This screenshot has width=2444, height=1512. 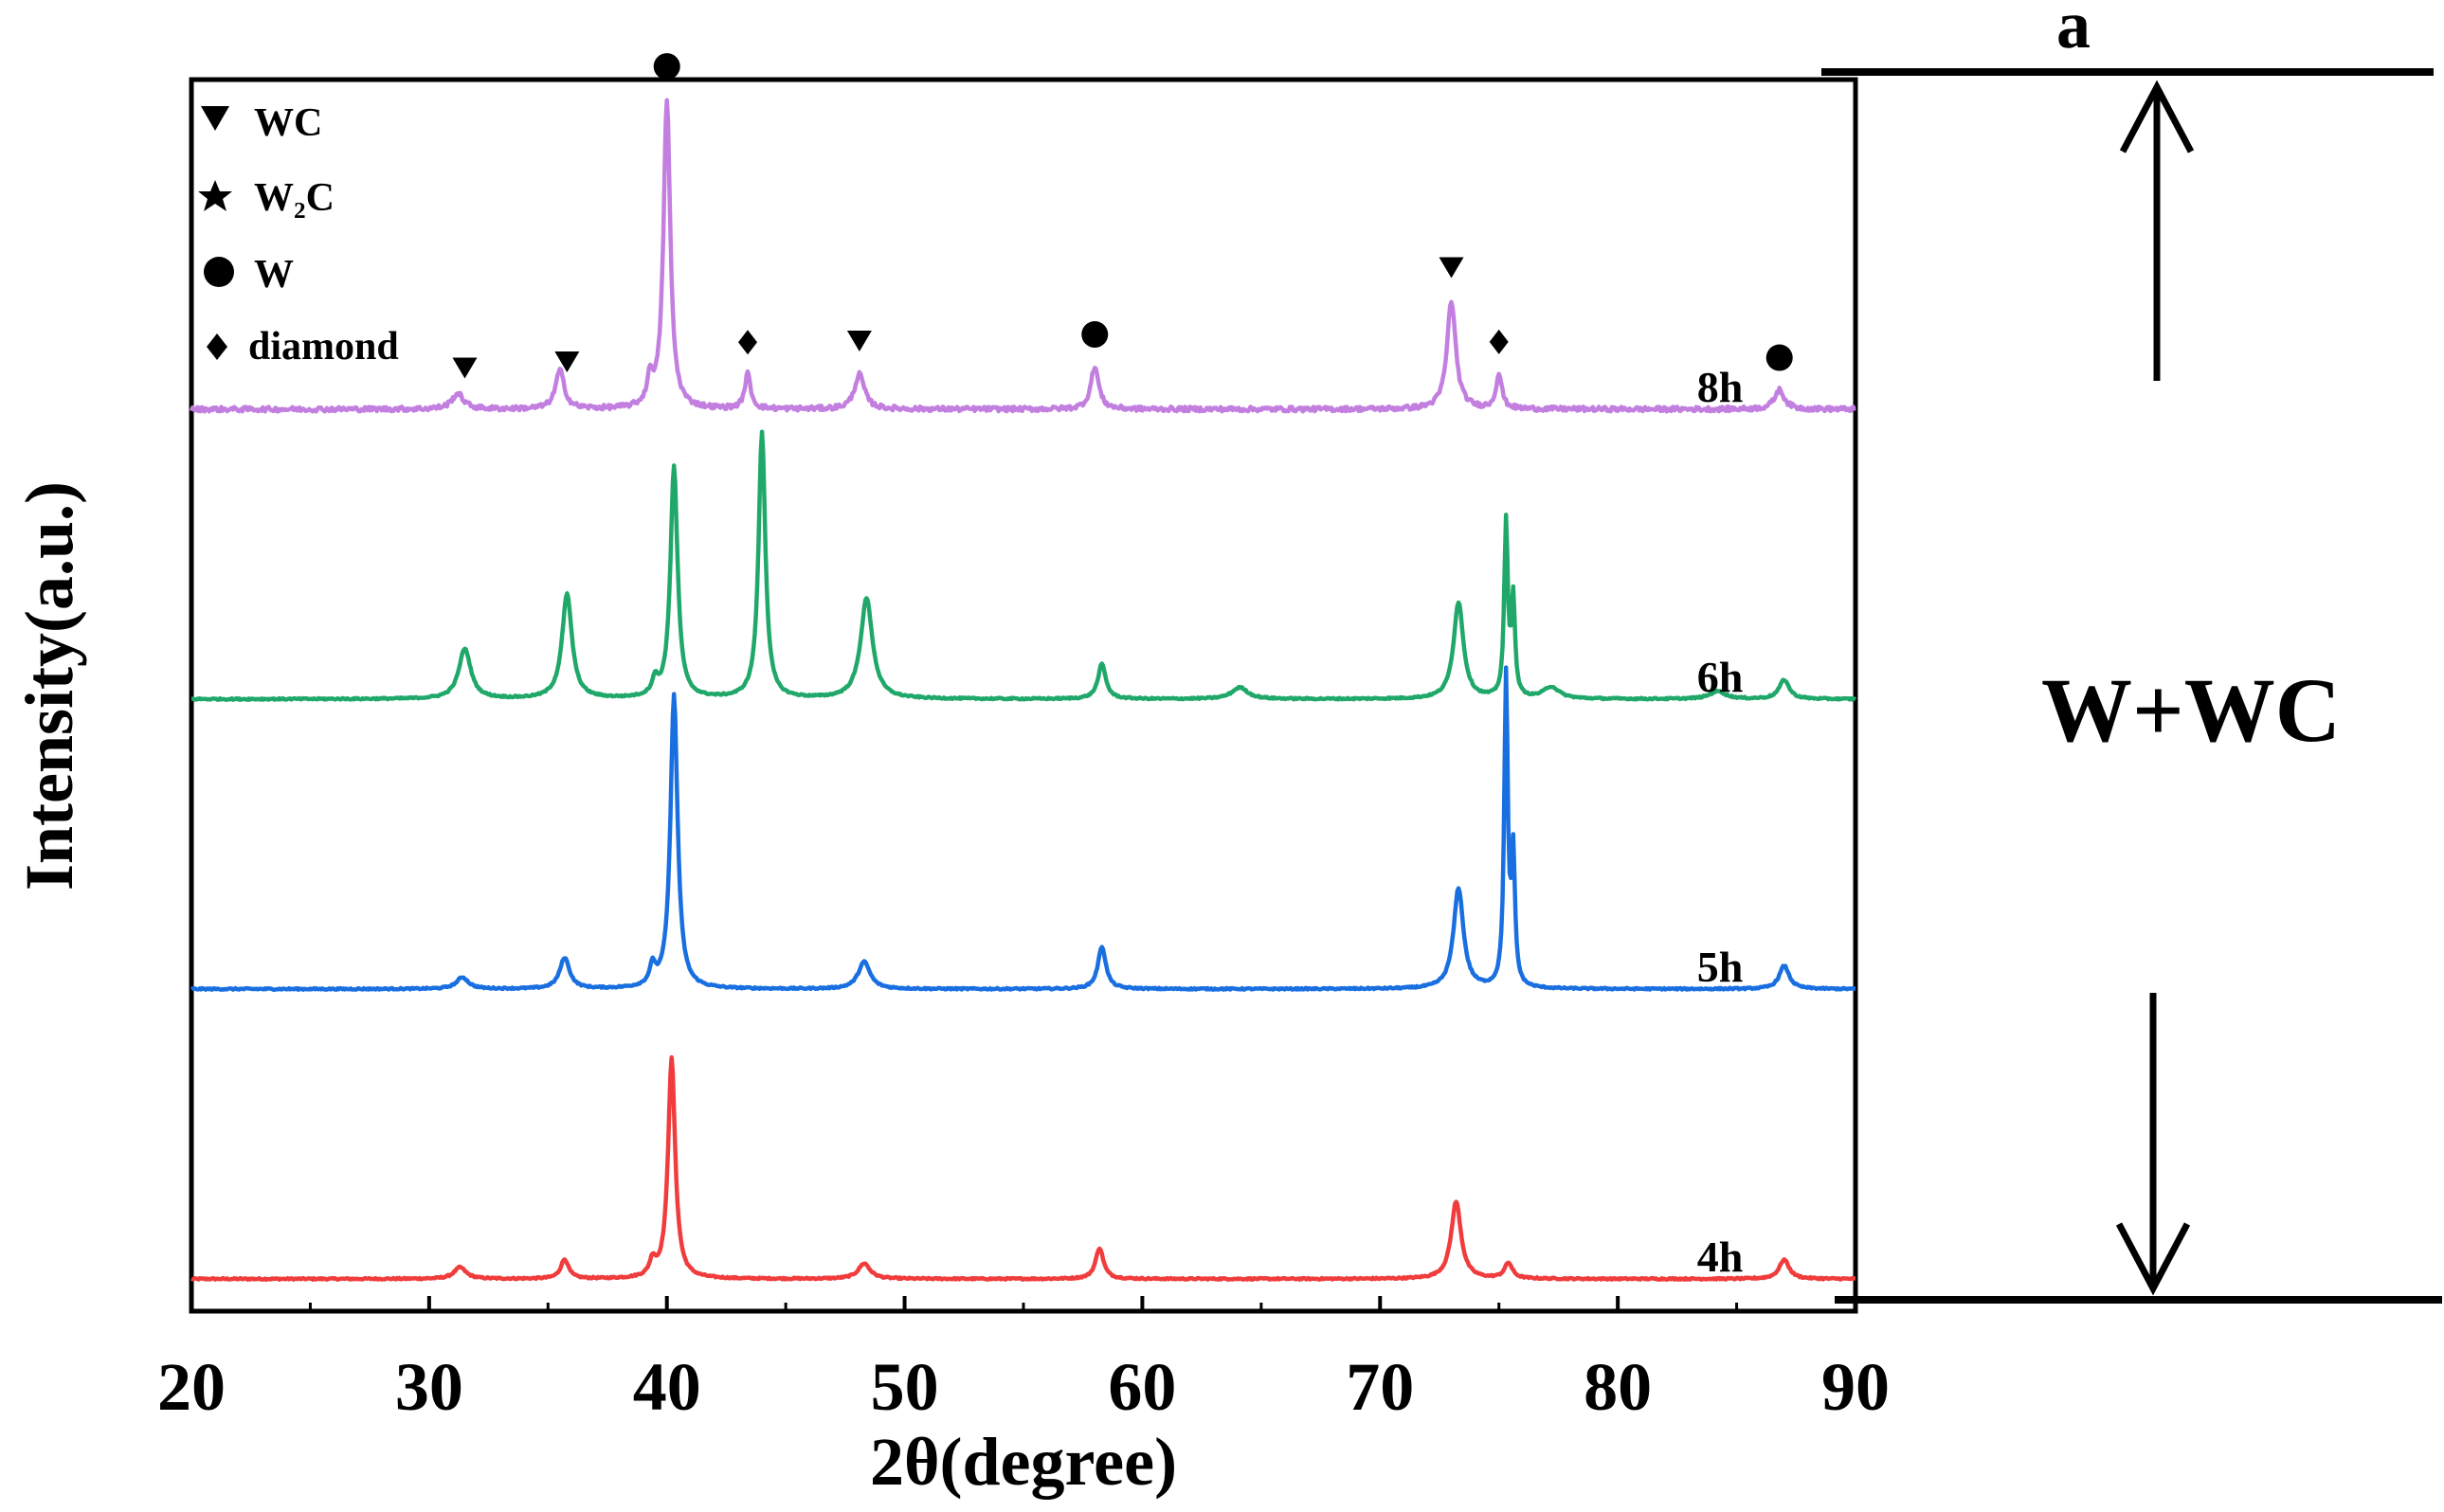 What do you see at coordinates (2153, 1144) in the screenshot?
I see `arrow-down-icon` at bounding box center [2153, 1144].